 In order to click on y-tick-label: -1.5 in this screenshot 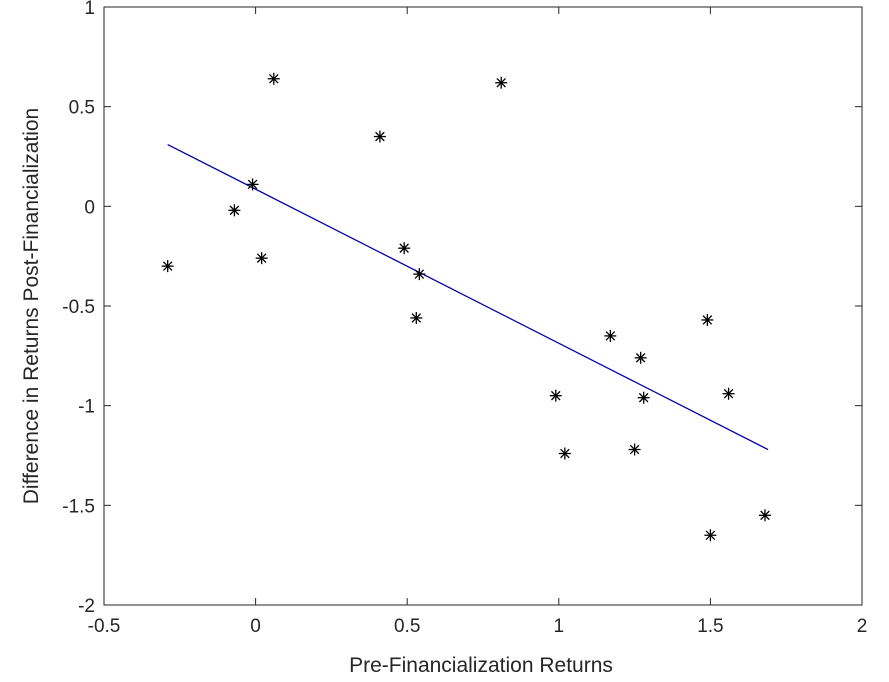, I will do `click(78, 506)`.